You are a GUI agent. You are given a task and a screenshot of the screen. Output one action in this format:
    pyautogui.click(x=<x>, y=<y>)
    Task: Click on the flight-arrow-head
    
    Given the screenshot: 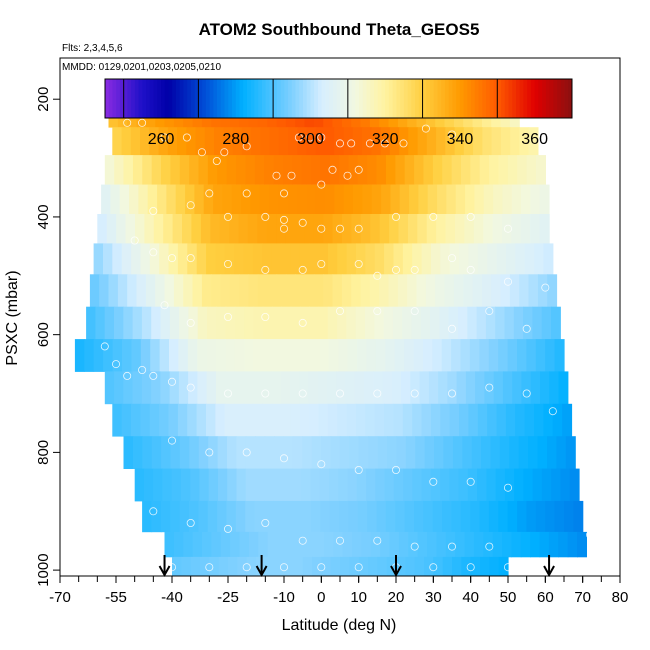 What is the action you would take?
    pyautogui.click(x=164, y=571)
    